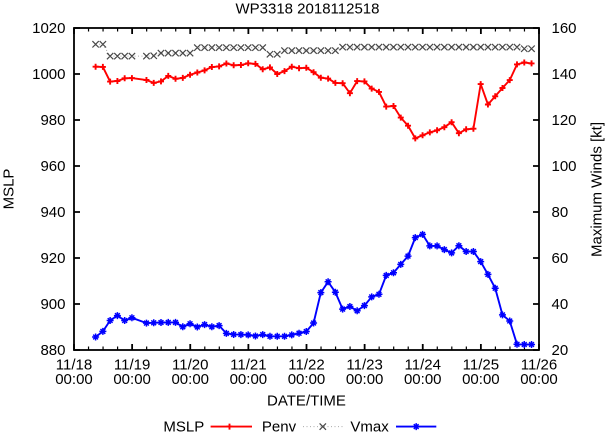 The width and height of the screenshot is (606, 432). What do you see at coordinates (52, 304) in the screenshot?
I see `svg-text: 900` at bounding box center [52, 304].